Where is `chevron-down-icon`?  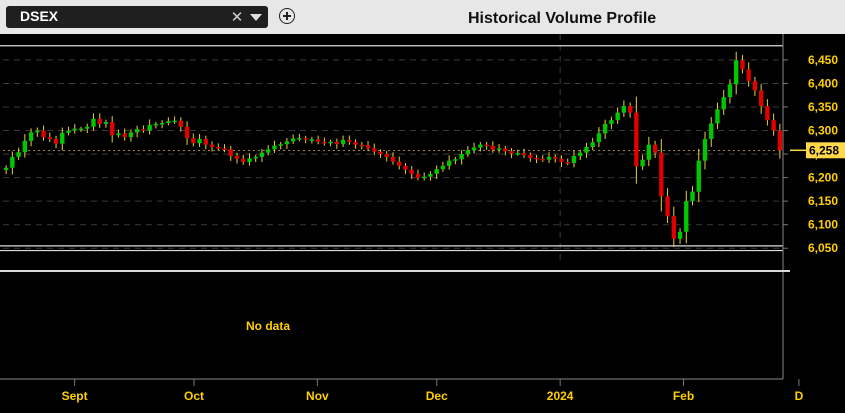 chevron-down-icon is located at coordinates (256, 17).